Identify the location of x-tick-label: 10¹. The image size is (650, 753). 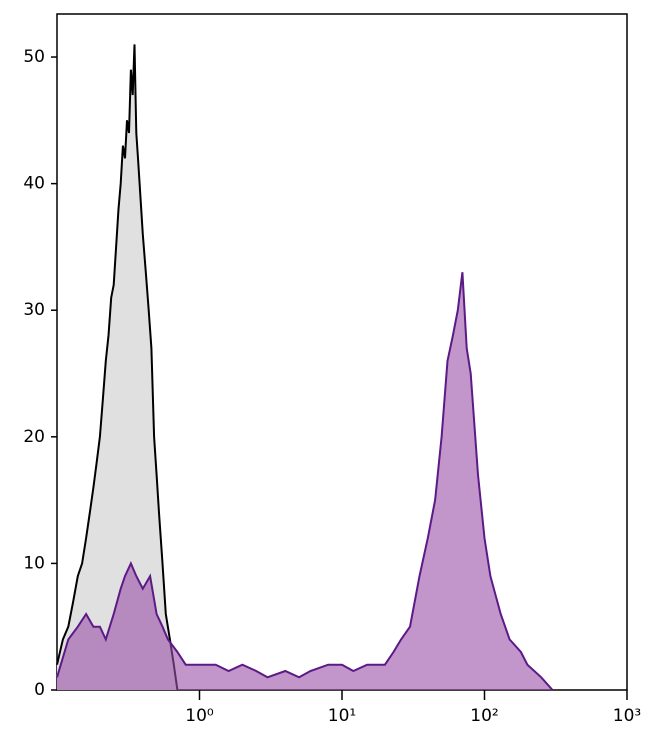
(342, 716).